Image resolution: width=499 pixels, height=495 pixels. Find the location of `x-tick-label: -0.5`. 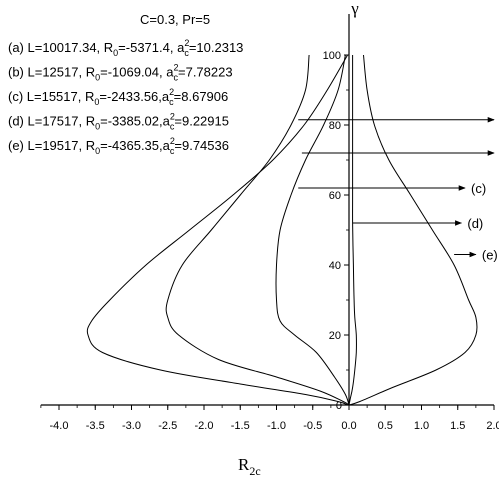

x-tick-label: -0.5 is located at coordinates (312, 426).